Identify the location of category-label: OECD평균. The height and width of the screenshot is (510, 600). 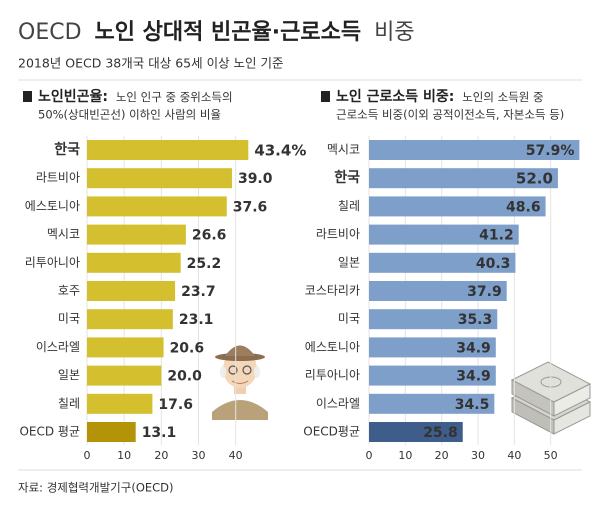
(331, 432).